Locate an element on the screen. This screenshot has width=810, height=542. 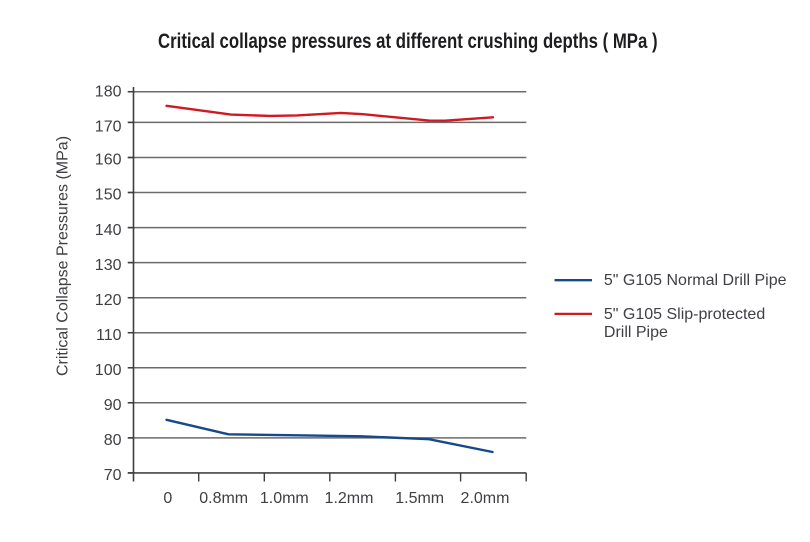
svg-text: 90 is located at coordinates (113, 405).